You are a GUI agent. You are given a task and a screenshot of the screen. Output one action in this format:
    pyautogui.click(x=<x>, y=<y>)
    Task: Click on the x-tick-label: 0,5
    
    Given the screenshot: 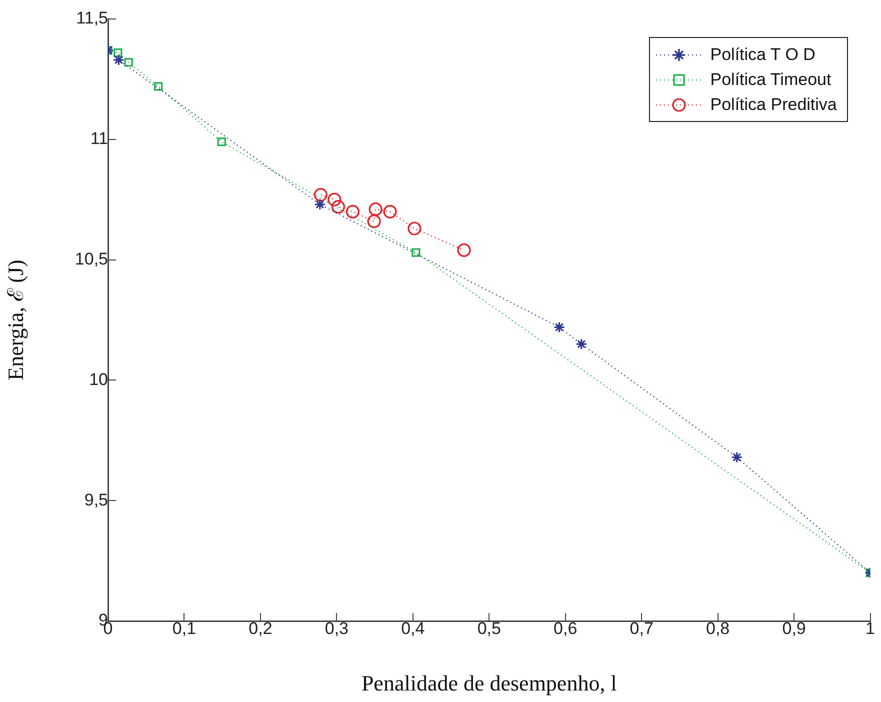 What is the action you would take?
    pyautogui.click(x=489, y=628)
    